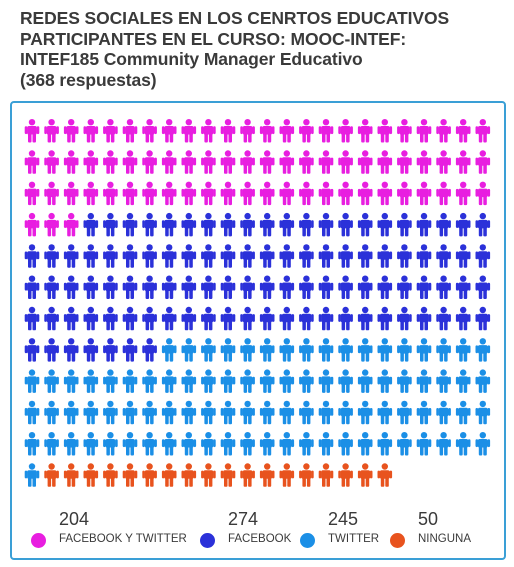 The height and width of the screenshot is (567, 514). Describe the element at coordinates (123, 539) in the screenshot. I see `legend-label: FACEBOOK Y TWITTER` at that location.